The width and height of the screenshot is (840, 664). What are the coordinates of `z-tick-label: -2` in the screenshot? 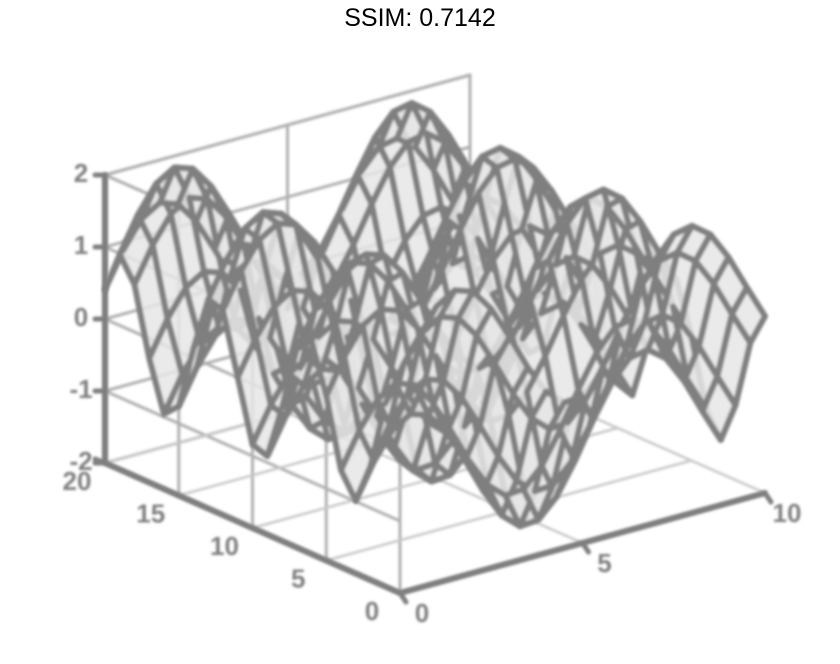 It's located at (80, 461).